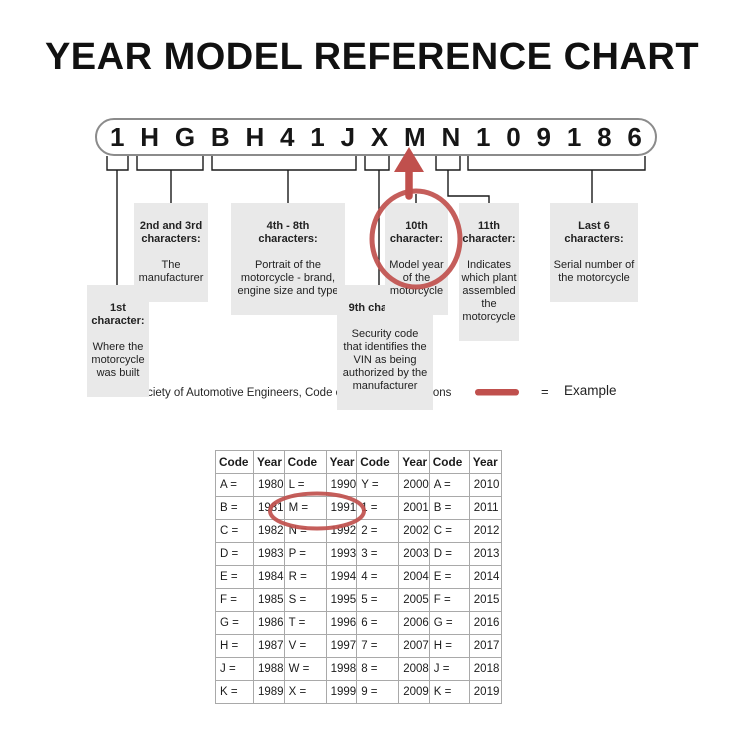  What do you see at coordinates (171, 271) in the screenshot?
I see `callout-body: The manufacturer` at bounding box center [171, 271].